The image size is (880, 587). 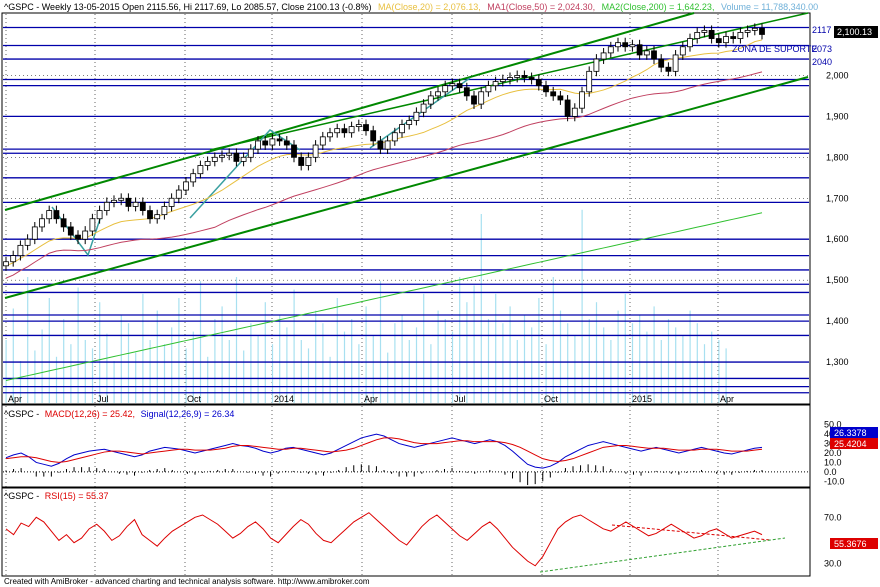 What do you see at coordinates (837, 157) in the screenshot?
I see `price-y-tick: 1,800` at bounding box center [837, 157].